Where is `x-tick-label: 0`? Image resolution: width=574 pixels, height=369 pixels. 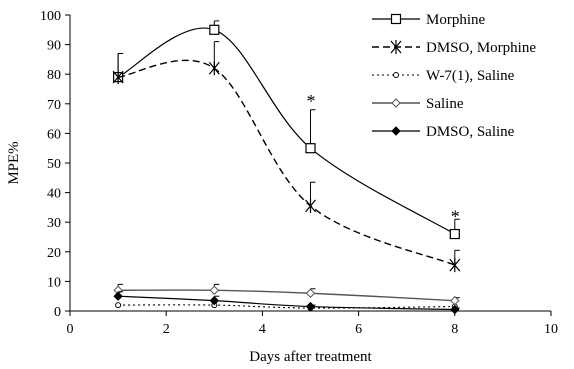
x-tick-label: 0 is located at coordinates (70, 329).